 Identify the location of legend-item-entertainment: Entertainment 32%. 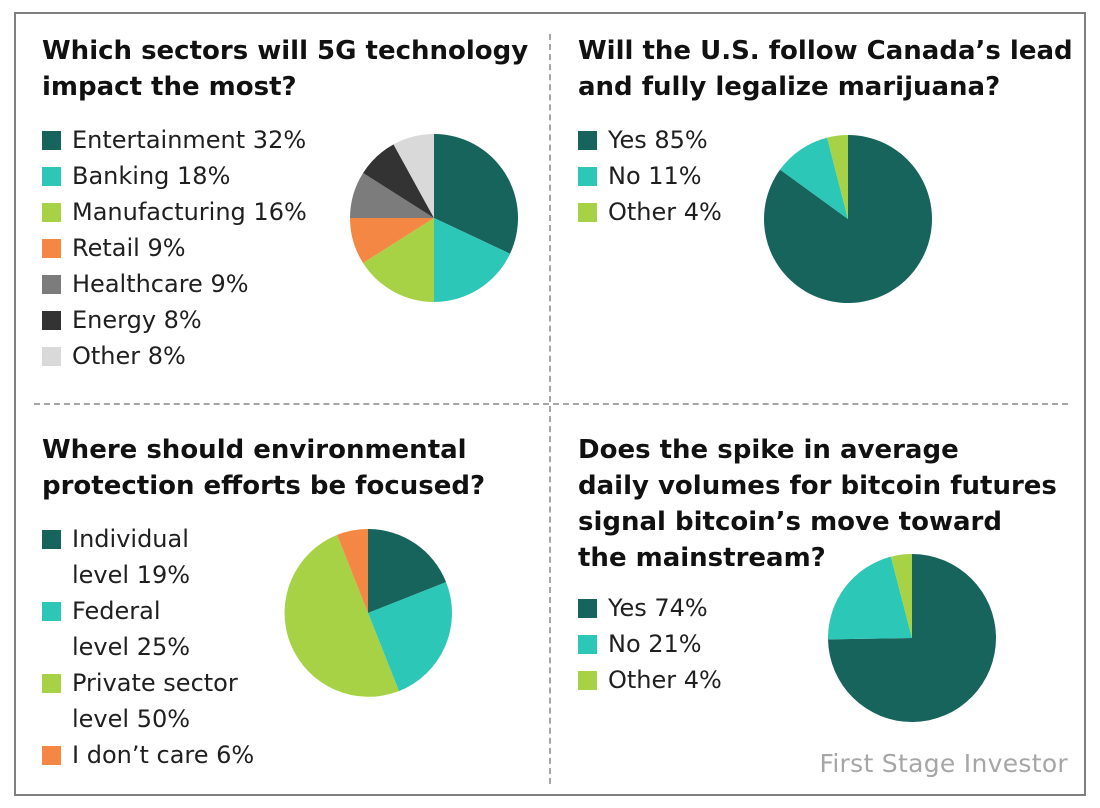
(174, 140).